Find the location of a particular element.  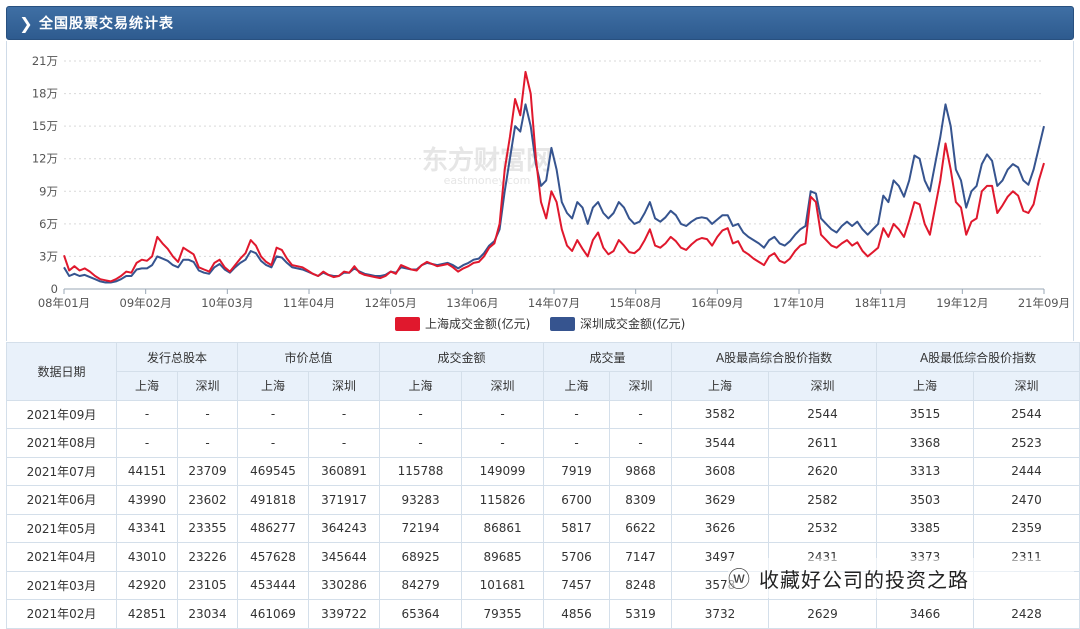

col-date-header: 数据日期 is located at coordinates (61, 371).